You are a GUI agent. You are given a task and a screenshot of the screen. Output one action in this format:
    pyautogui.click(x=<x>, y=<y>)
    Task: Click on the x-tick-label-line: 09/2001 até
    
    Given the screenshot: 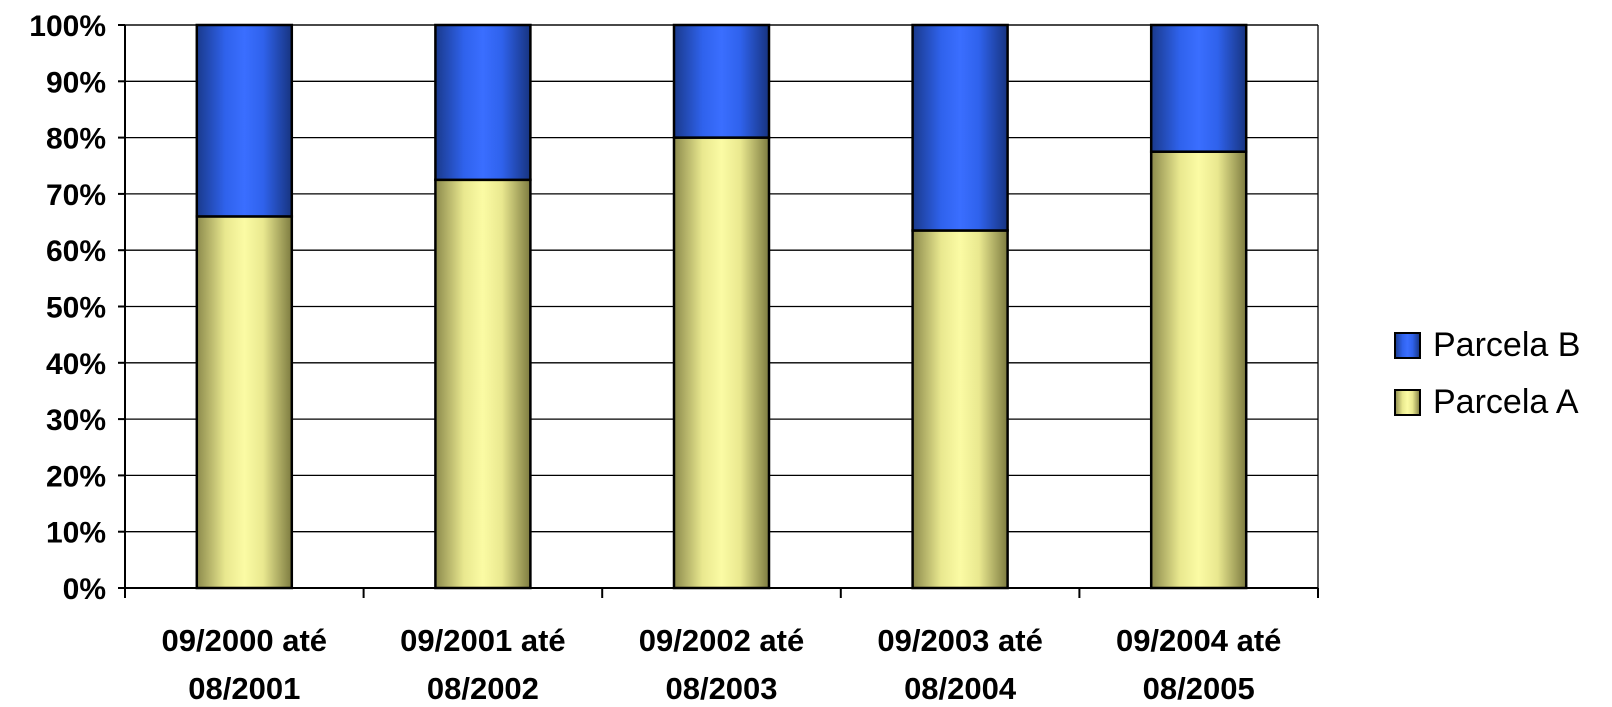 What is the action you would take?
    pyautogui.click(x=482, y=640)
    